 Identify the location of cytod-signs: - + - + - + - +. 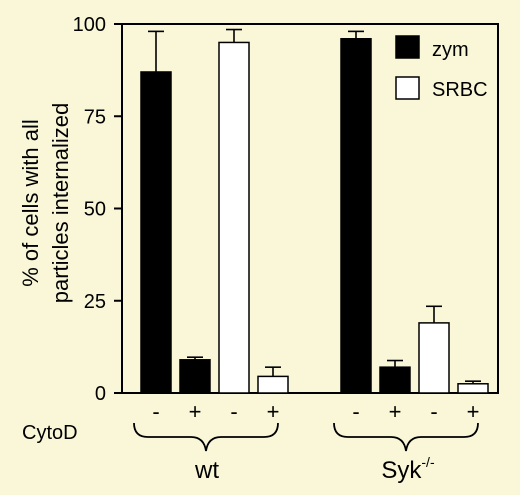
(315, 411).